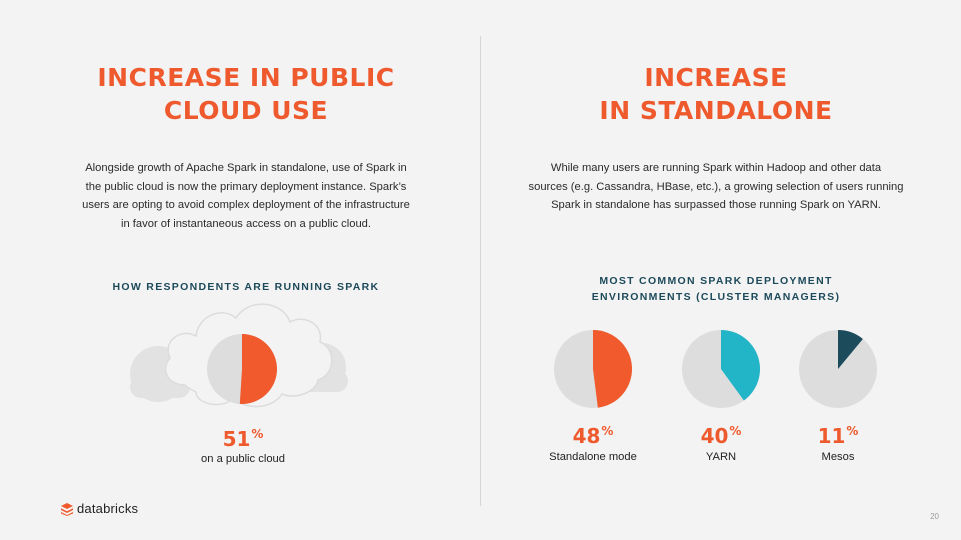 Image resolution: width=961 pixels, height=540 pixels. I want to click on mesos-label: Mesos, so click(838, 457).